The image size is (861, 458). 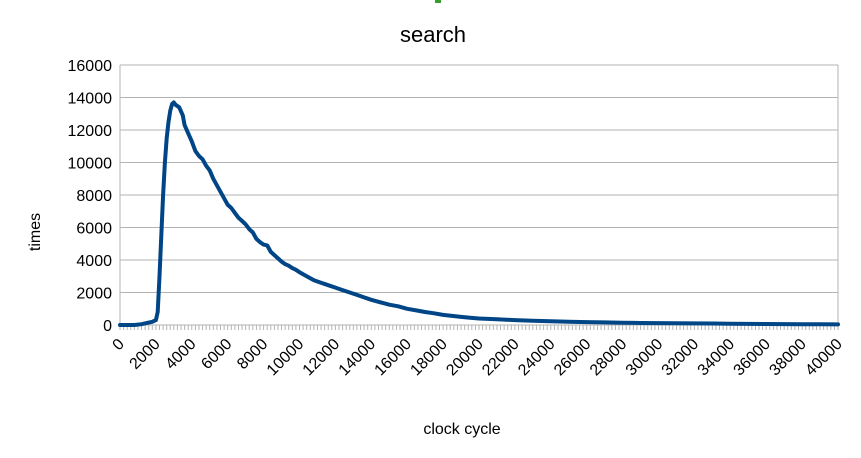 I want to click on x-tick-label: 2000, so click(x=145, y=354).